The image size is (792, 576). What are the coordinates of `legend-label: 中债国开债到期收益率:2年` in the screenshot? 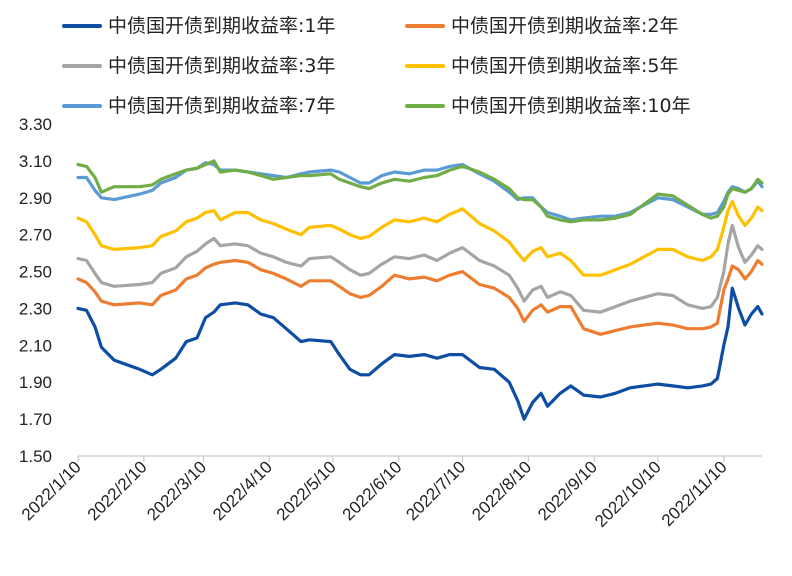 It's located at (565, 26).